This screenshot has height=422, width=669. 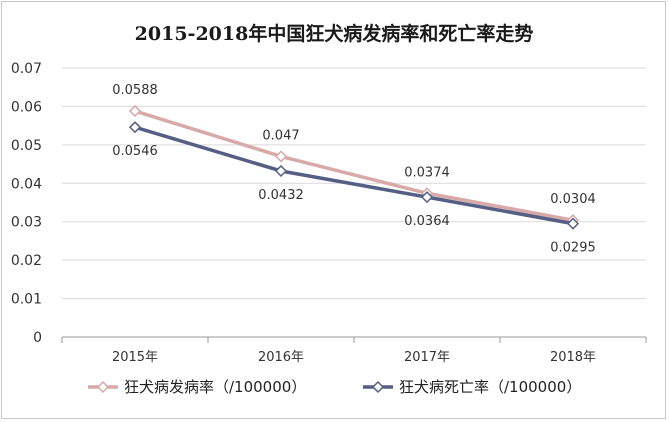 What do you see at coordinates (427, 357) in the screenshot?
I see `x-tick-label: 2017年` at bounding box center [427, 357].